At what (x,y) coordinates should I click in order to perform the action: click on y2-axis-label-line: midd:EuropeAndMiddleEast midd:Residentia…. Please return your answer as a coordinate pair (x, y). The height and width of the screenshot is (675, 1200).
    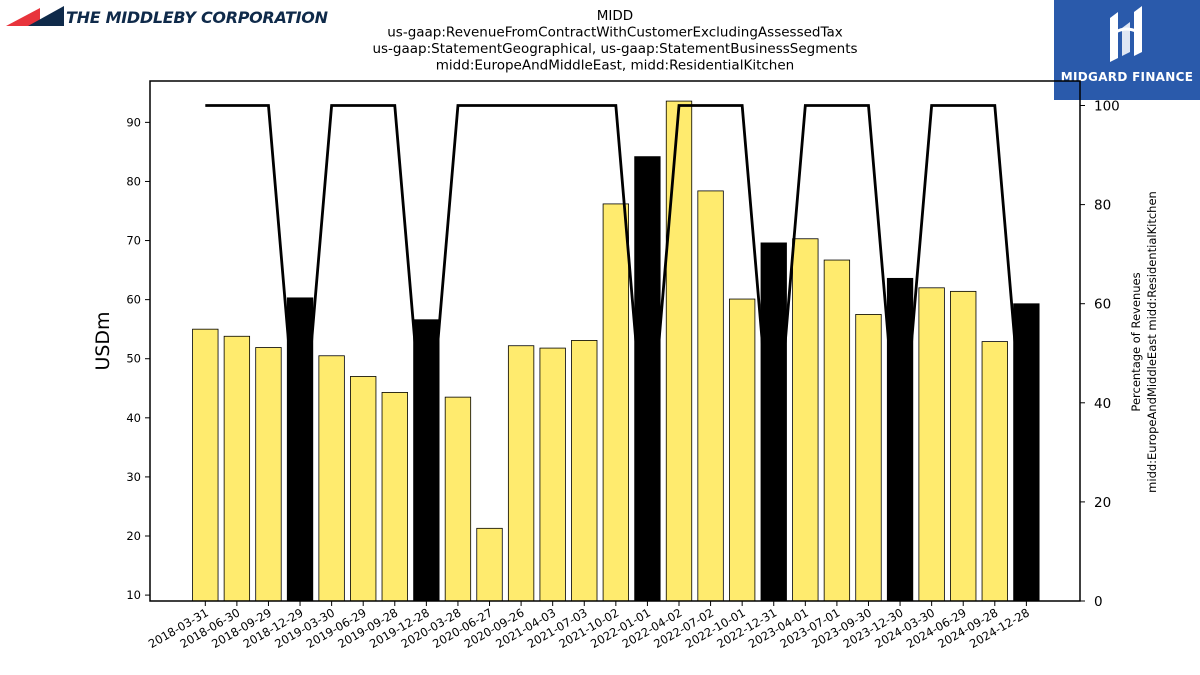
    Looking at the image, I should click on (1152, 342).